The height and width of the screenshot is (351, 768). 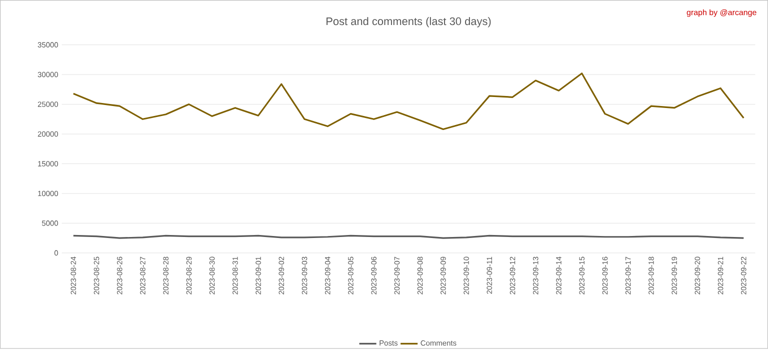 What do you see at coordinates (408, 22) in the screenshot?
I see `chart-title: Post and comments (last 30 days)` at bounding box center [408, 22].